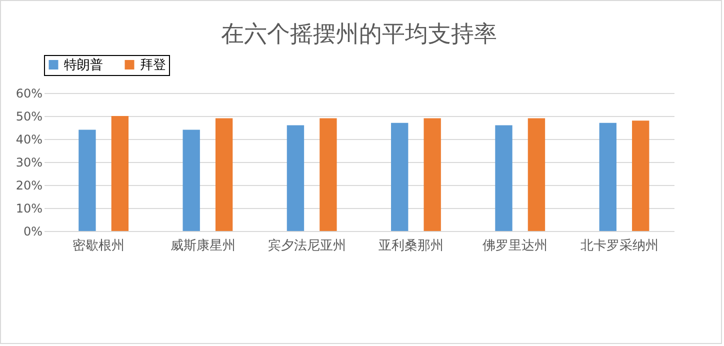  I want to click on y-tick-label: 20%, so click(29, 185).